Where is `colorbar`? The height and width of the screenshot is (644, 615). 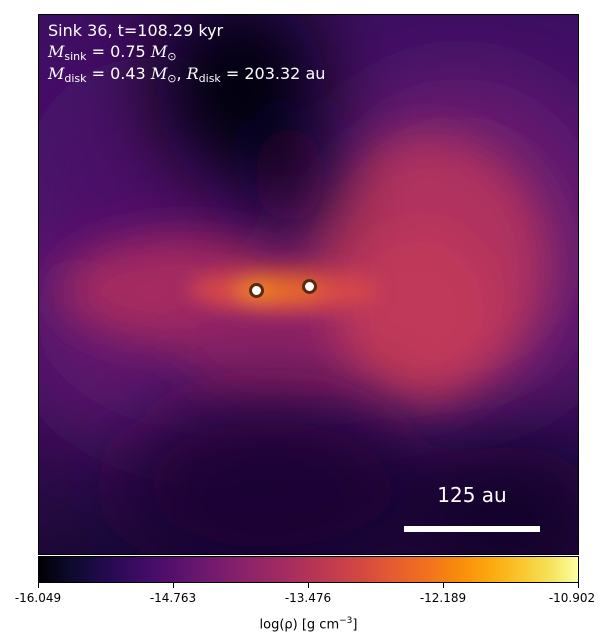
colorbar is located at coordinates (308, 569).